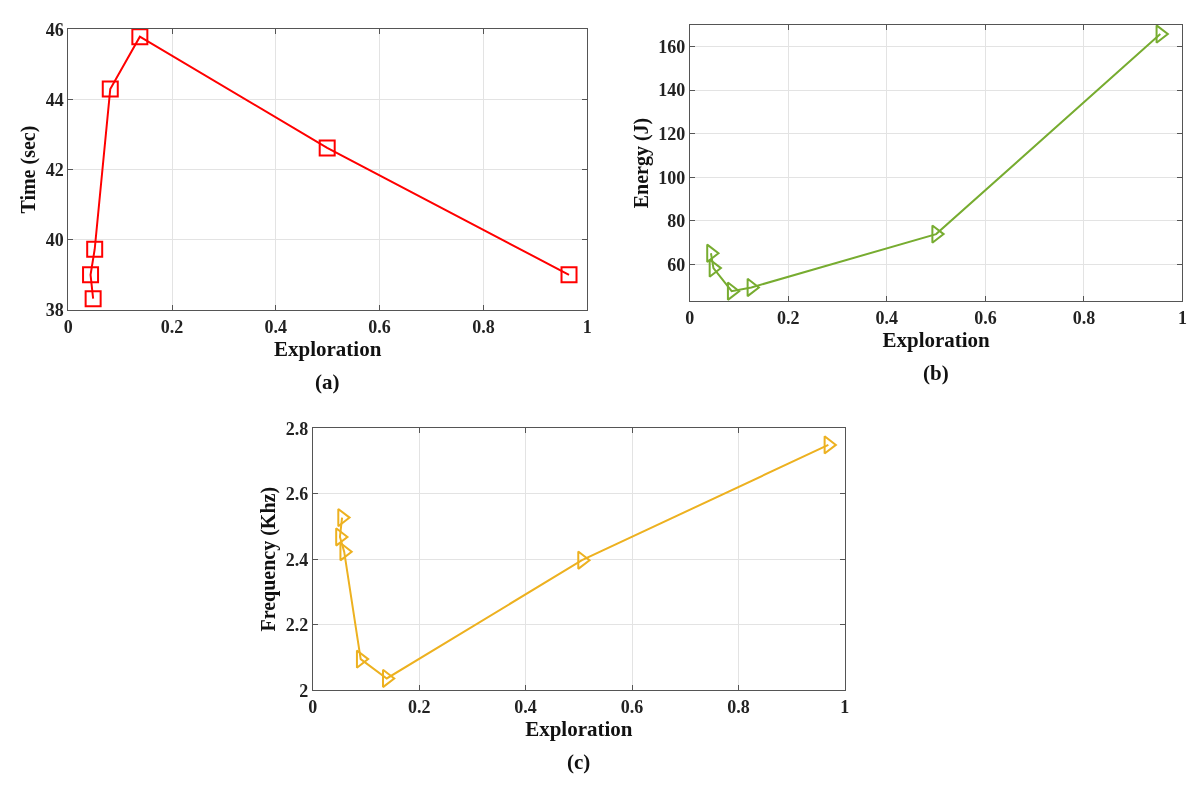  What do you see at coordinates (579, 762) in the screenshot?
I see `text: (c)` at bounding box center [579, 762].